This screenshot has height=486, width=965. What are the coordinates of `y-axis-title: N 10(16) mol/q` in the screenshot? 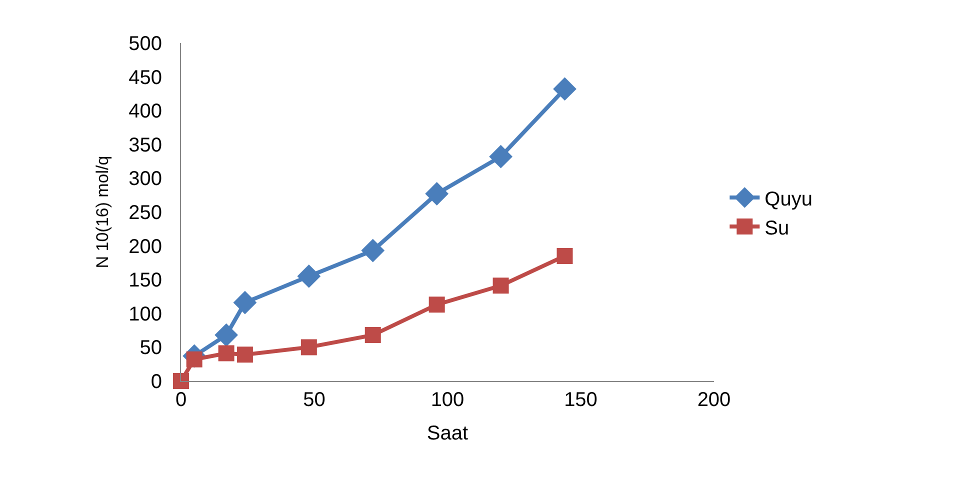 It's located at (102, 212).